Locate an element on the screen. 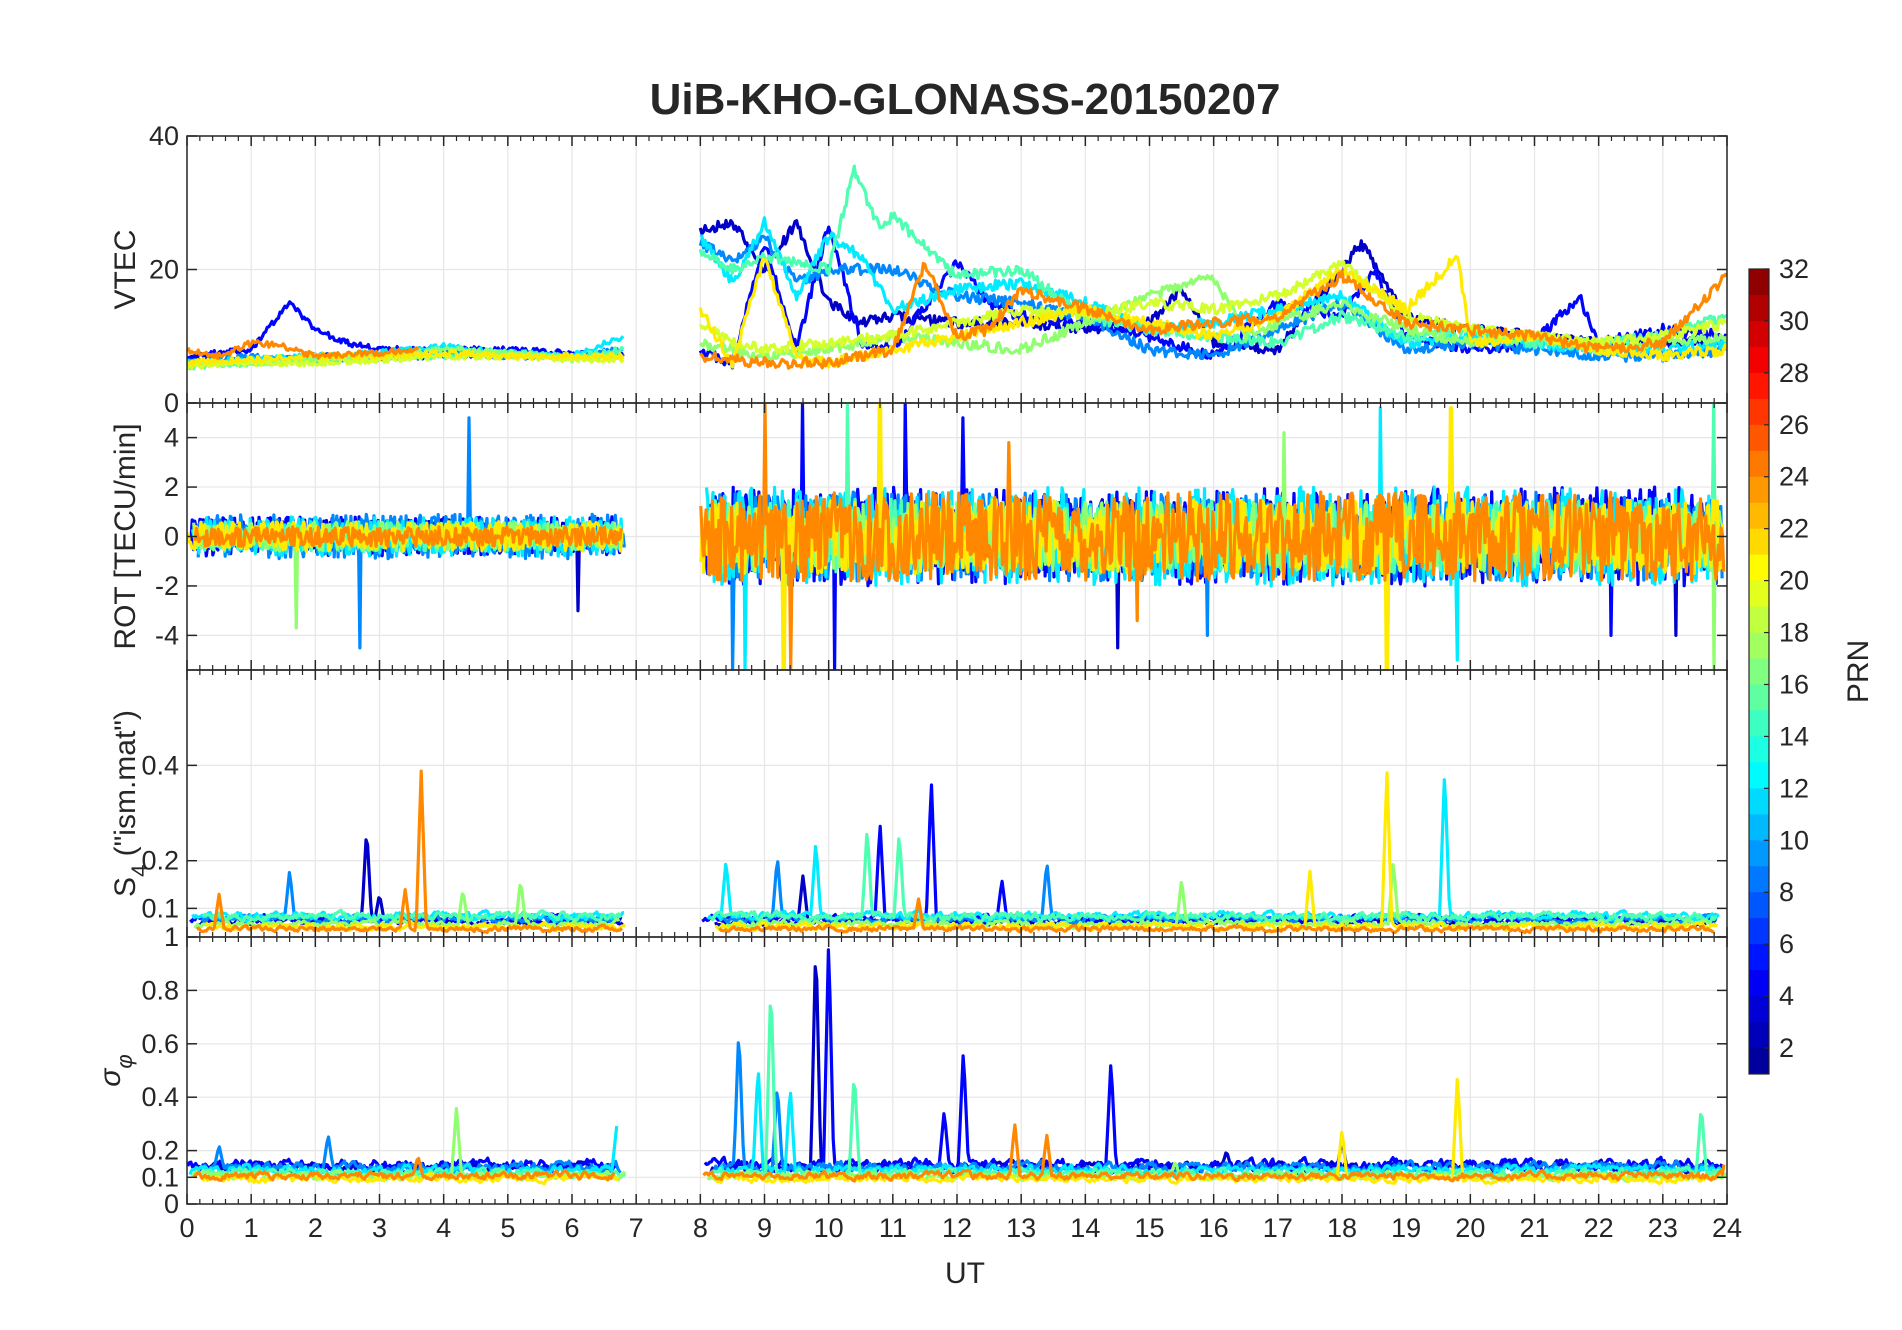 The width and height of the screenshot is (1902, 1330). x-tick-label: 23 is located at coordinates (1663, 1228).